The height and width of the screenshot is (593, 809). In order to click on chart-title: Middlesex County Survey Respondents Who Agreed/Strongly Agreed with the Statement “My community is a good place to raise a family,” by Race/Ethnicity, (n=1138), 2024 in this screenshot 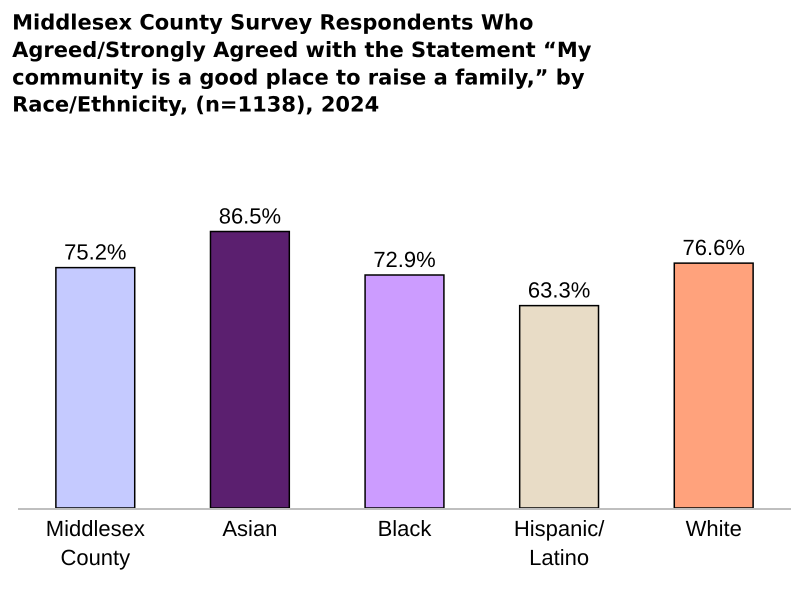, I will do `click(302, 63)`.